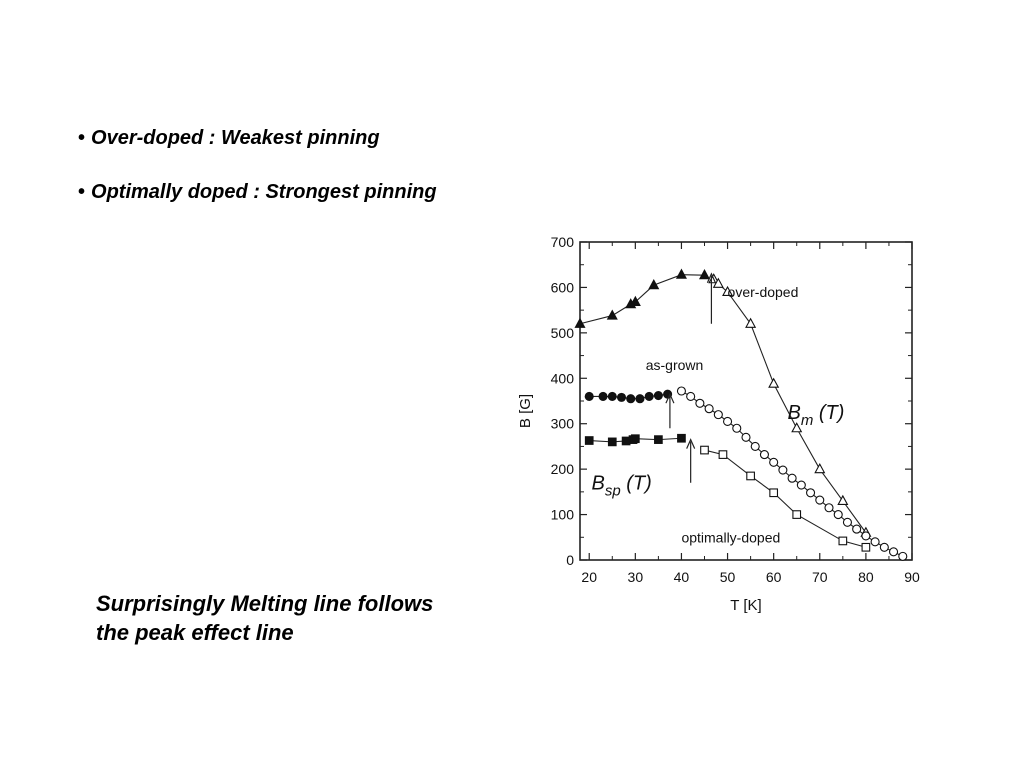 The image size is (1024, 768). Describe the element at coordinates (195, 632) in the screenshot. I see `caption-line: the peak effect line` at that location.